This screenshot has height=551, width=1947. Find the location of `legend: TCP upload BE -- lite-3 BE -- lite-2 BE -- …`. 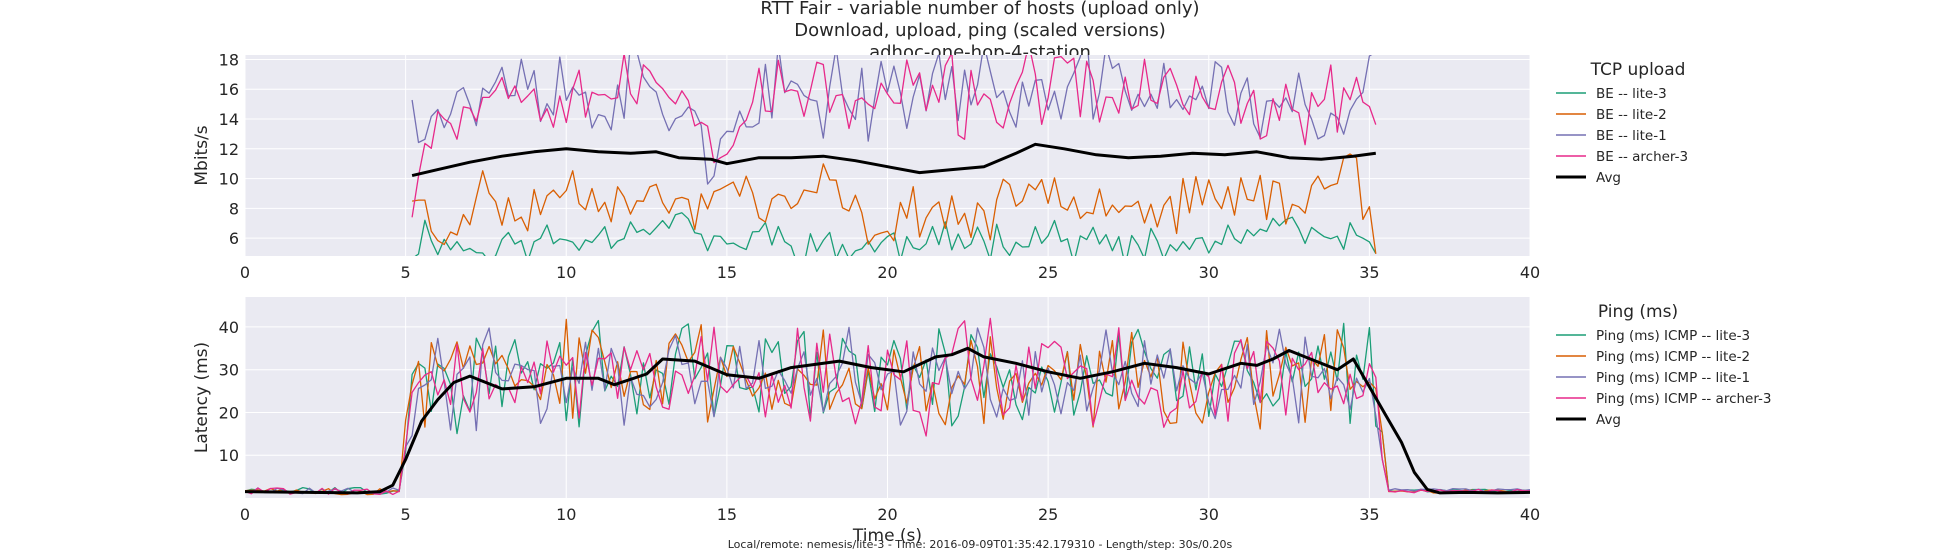

legend: TCP upload BE -- lite-3 BE -- lite-2 BE -- … is located at coordinates (1622, 123).